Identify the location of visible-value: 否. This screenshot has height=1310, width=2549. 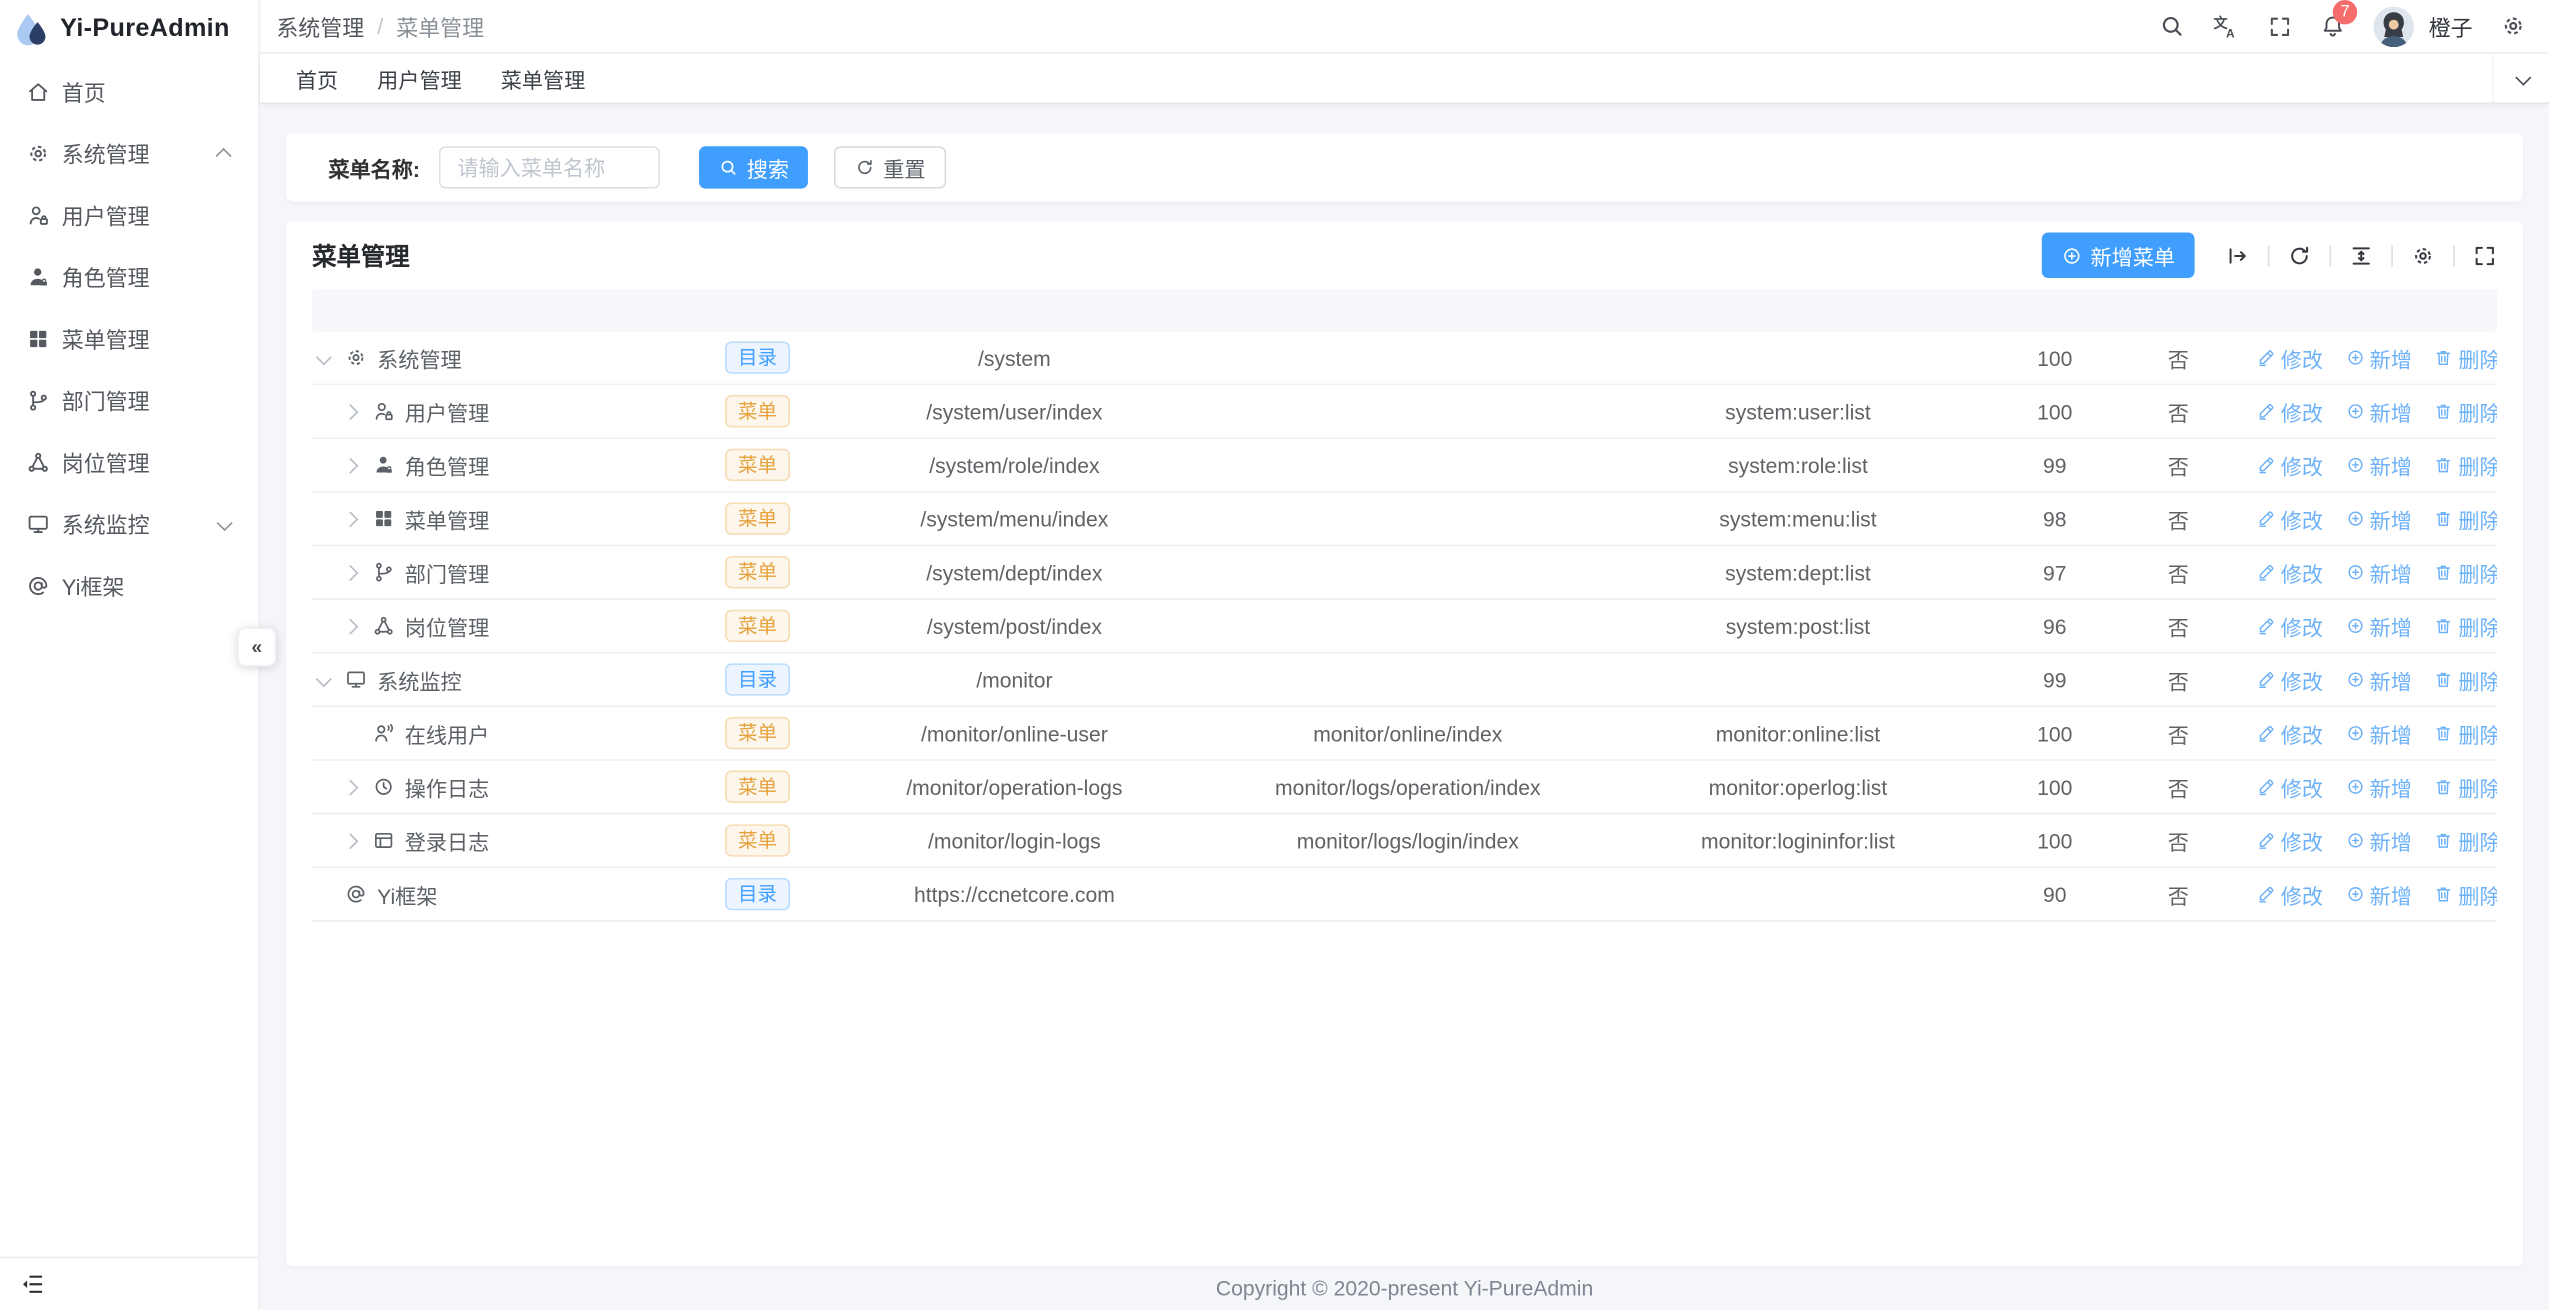
(2178, 466).